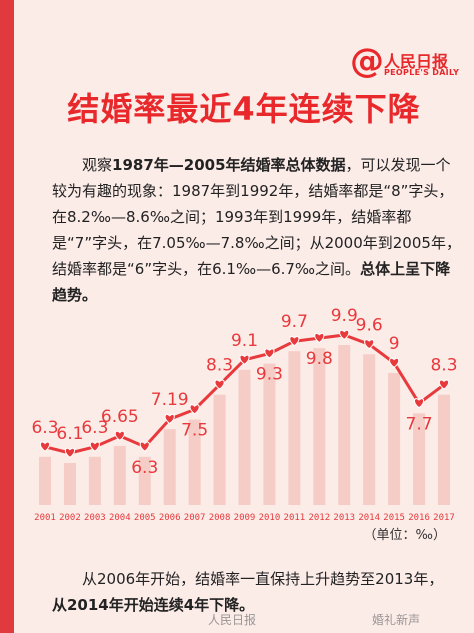 Image resolution: width=474 pixels, height=633 pixels. Describe the element at coordinates (344, 425) in the screenshot. I see `bar-2013` at that location.